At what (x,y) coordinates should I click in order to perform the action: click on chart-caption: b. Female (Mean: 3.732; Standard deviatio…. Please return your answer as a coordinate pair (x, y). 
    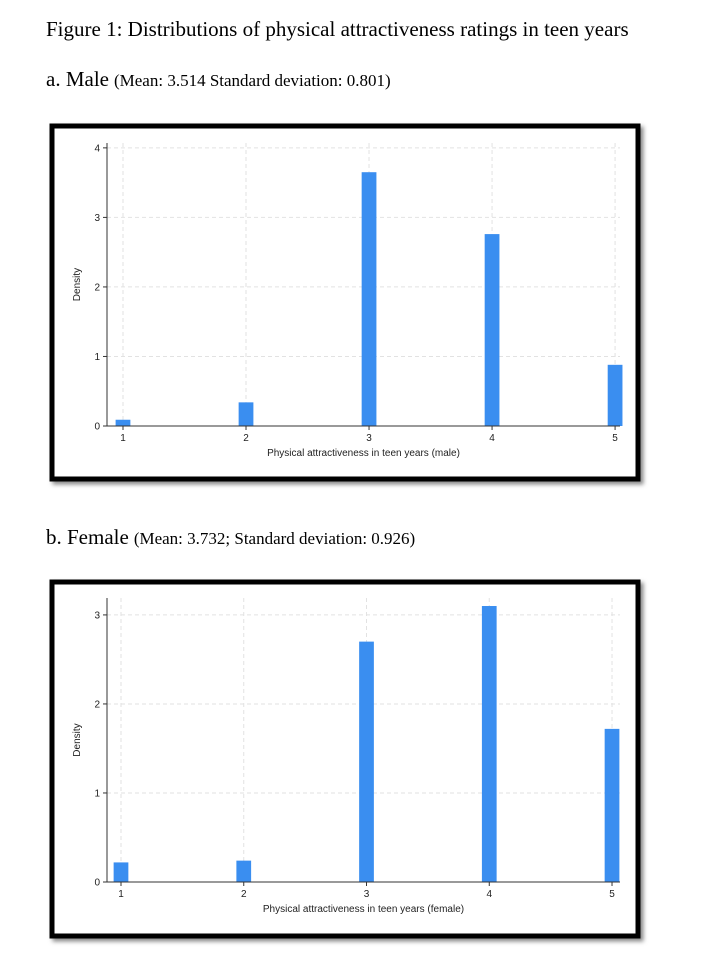
    Looking at the image, I should click on (230, 537).